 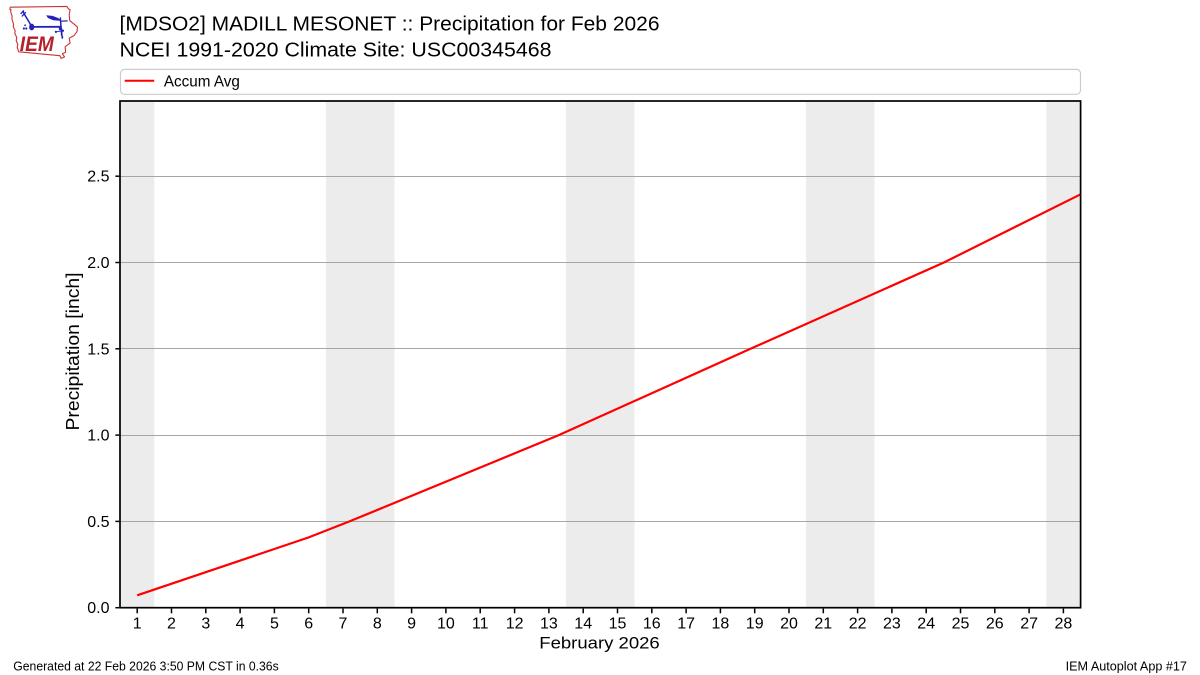 What do you see at coordinates (73, 352) in the screenshot?
I see `svg-text: Precipitation [inch]` at bounding box center [73, 352].